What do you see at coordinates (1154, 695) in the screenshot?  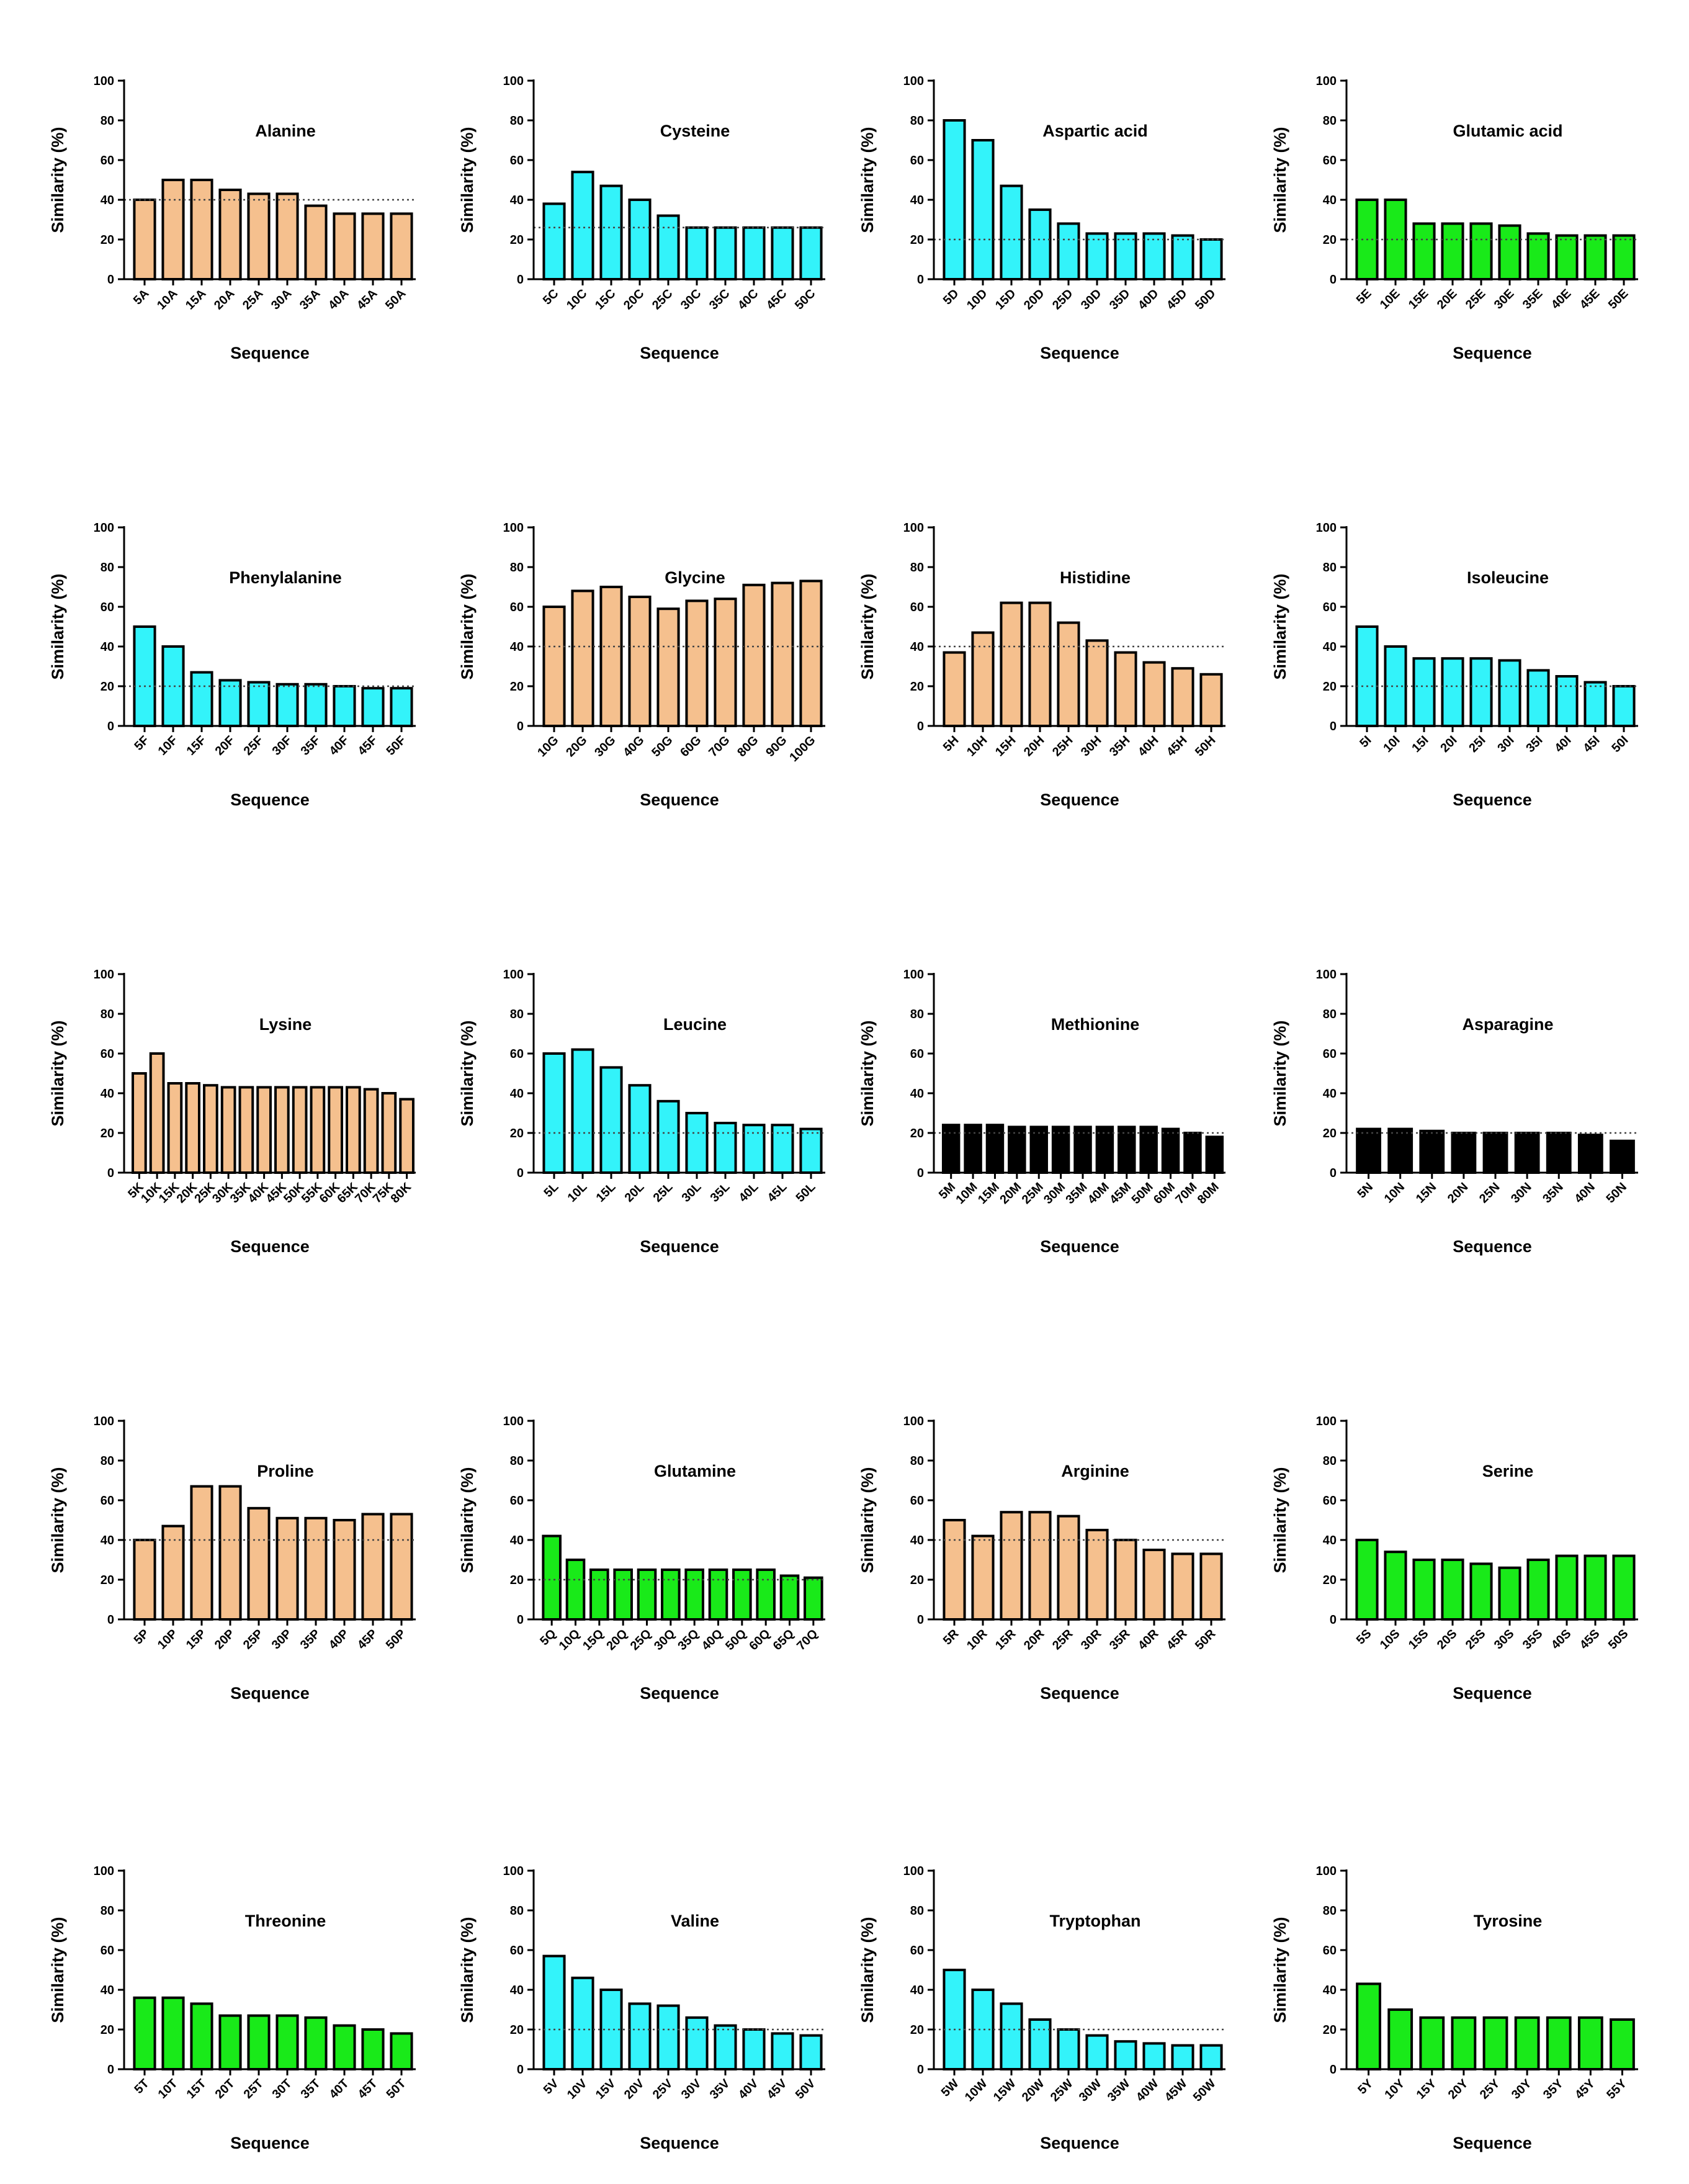 I see `bar-40h` at bounding box center [1154, 695].